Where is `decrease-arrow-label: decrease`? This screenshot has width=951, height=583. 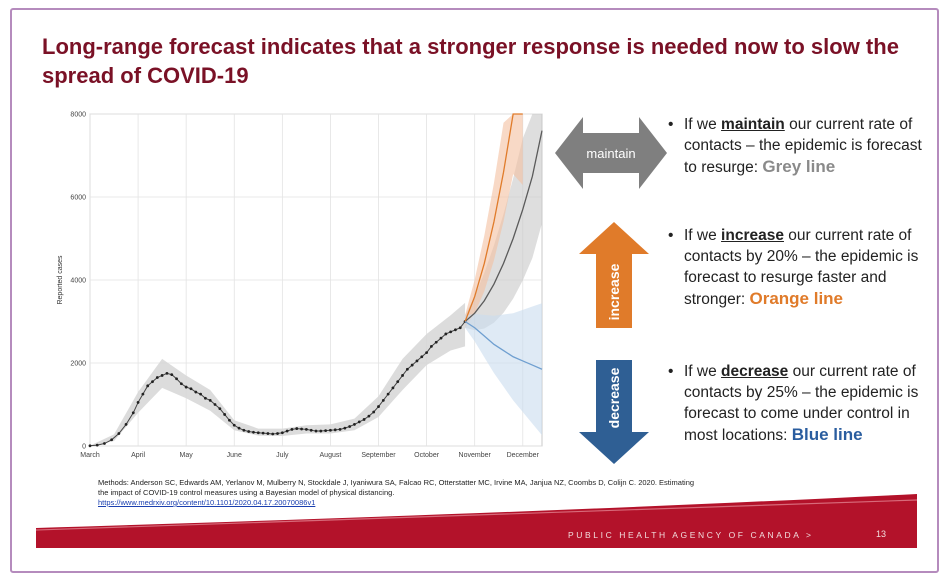 decrease-arrow-label: decrease is located at coordinates (614, 397).